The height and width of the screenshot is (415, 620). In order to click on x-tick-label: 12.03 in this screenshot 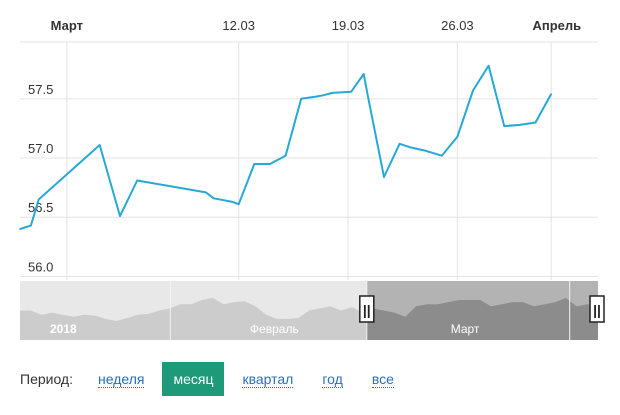, I will do `click(238, 25)`.